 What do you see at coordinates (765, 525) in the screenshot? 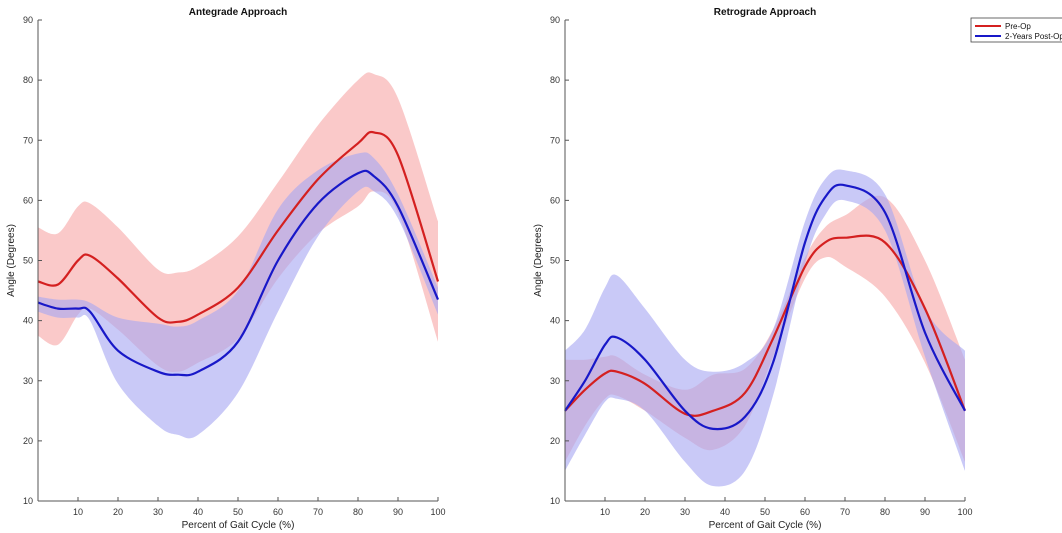
I see `retrograde-x-axis-label: Percent of Gait Cycle (%)` at bounding box center [765, 525].